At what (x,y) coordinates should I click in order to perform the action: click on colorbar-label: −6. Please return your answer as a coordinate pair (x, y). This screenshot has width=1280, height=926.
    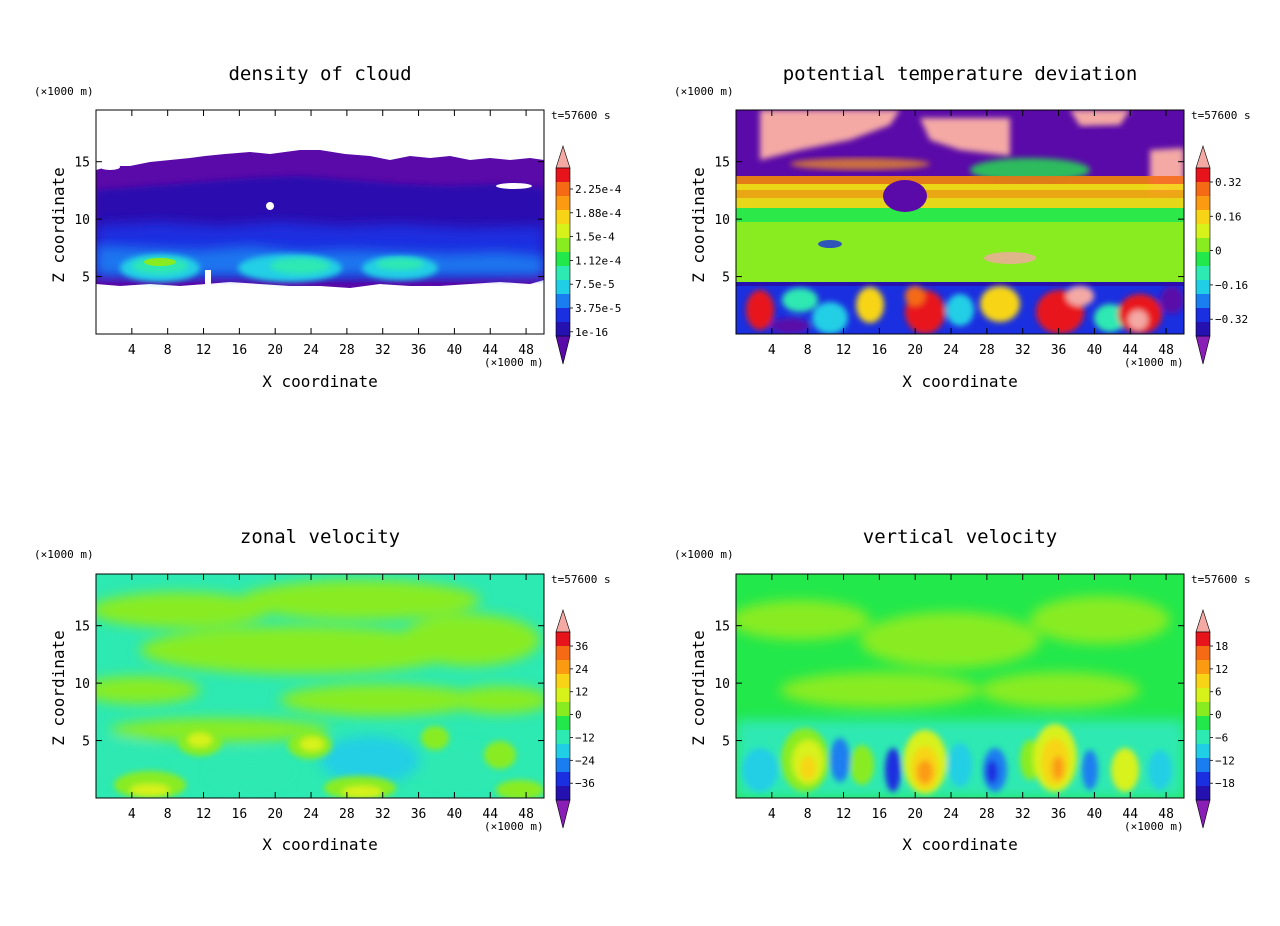
    Looking at the image, I should click on (1221, 737).